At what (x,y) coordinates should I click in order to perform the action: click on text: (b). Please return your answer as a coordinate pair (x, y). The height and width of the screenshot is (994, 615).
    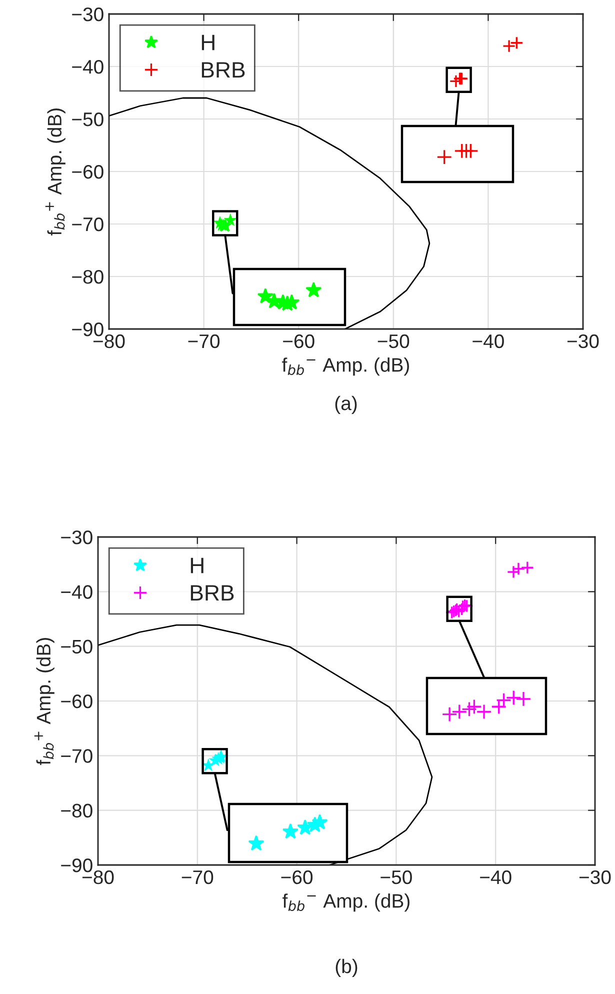
    Looking at the image, I should click on (347, 968).